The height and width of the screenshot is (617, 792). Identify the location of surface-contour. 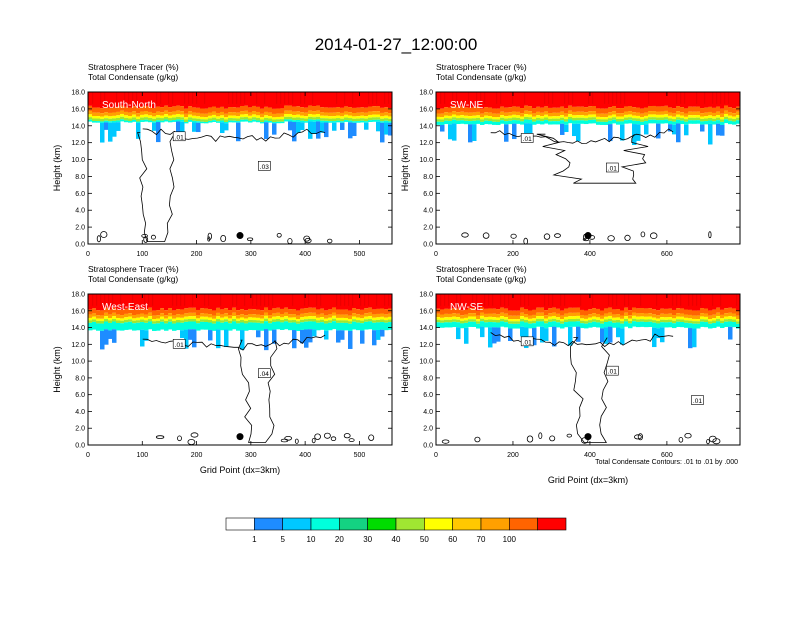
(477, 439).